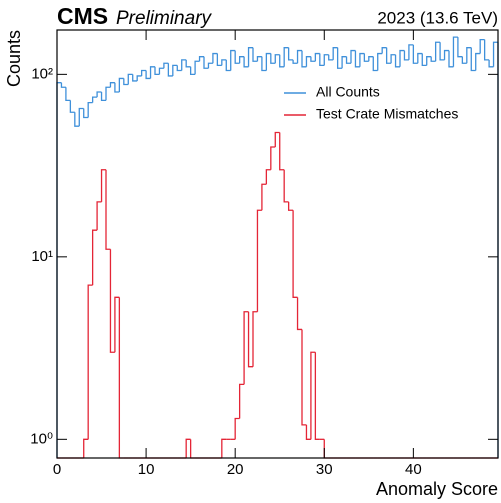 The image size is (501, 503). Describe the element at coordinates (413, 469) in the screenshot. I see `x-tick-label: 40` at that location.